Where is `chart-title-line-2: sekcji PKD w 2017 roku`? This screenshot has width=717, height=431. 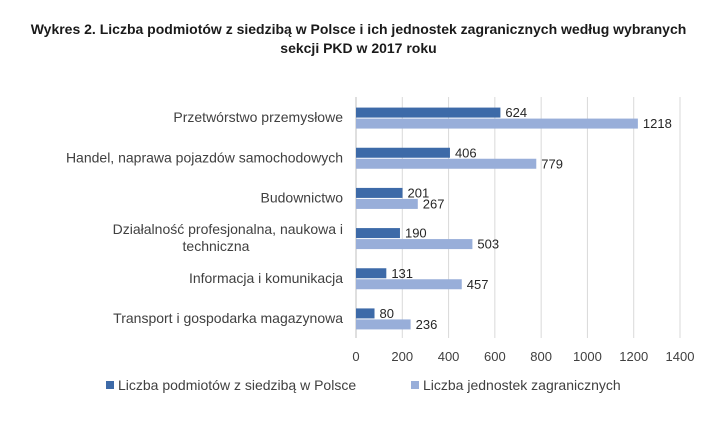
chart-title-line-2: sekcji PKD w 2017 roku is located at coordinates (358, 48).